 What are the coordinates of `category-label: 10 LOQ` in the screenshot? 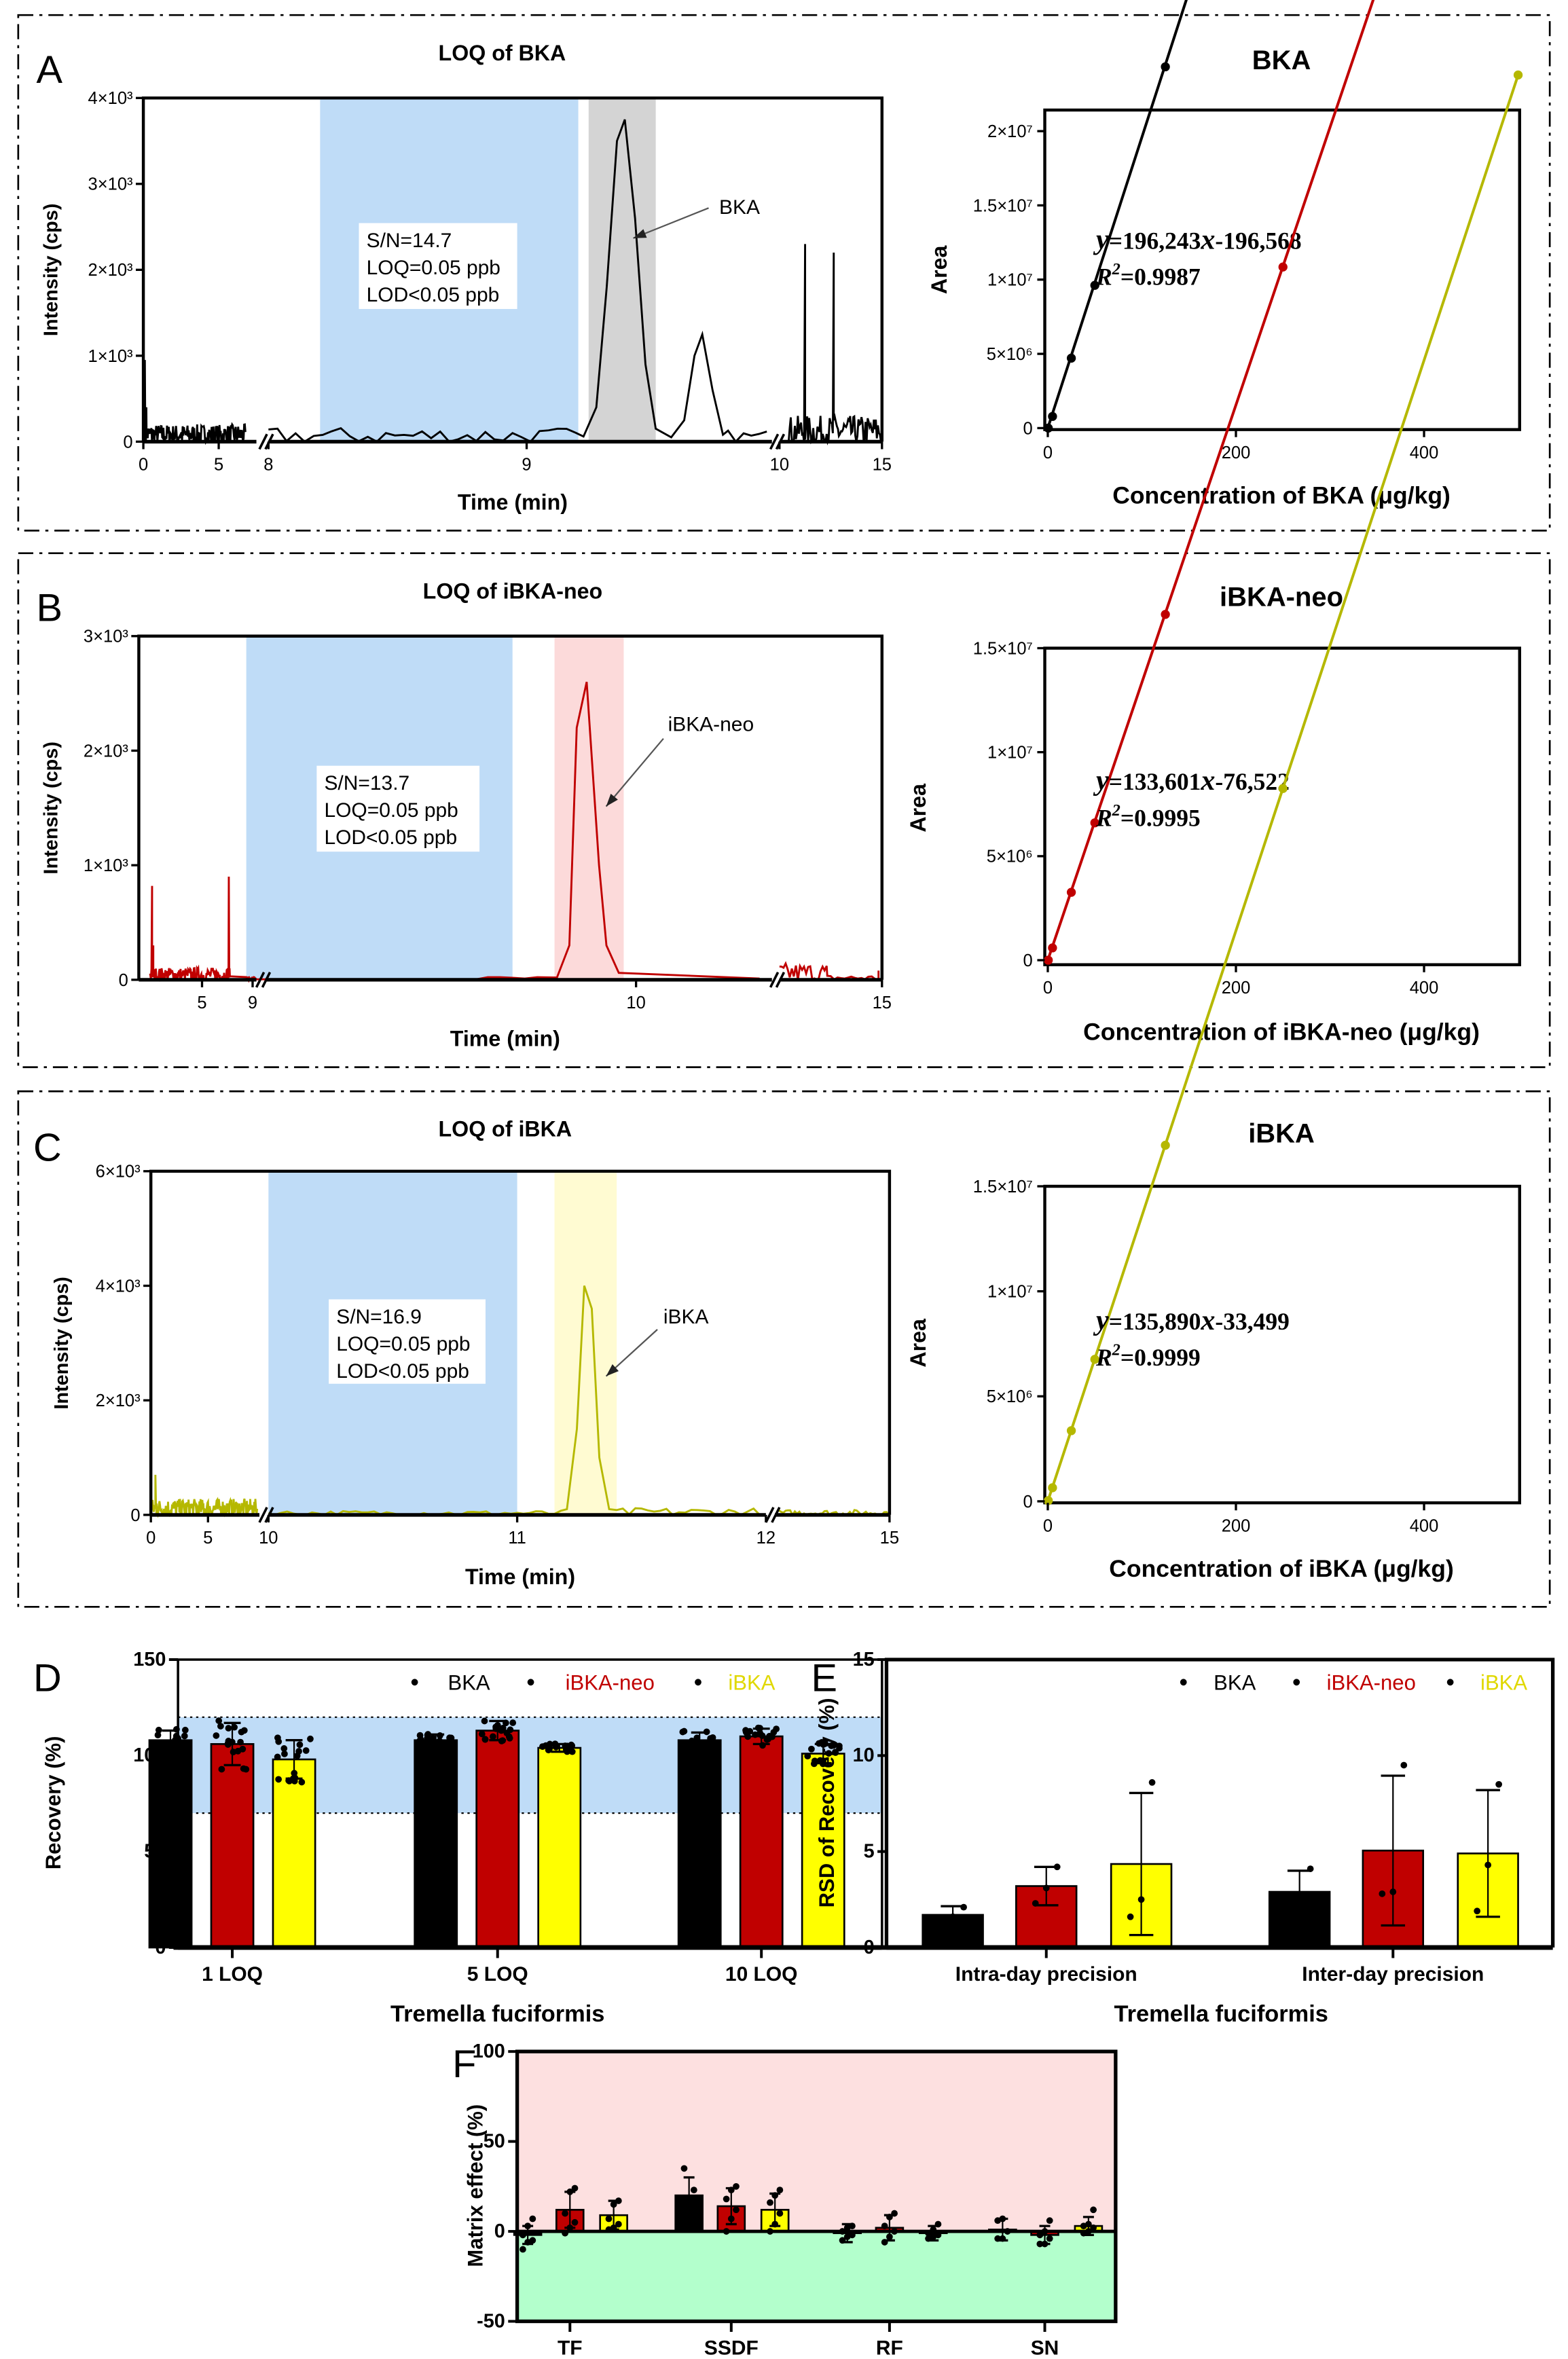 It's located at (762, 1974).